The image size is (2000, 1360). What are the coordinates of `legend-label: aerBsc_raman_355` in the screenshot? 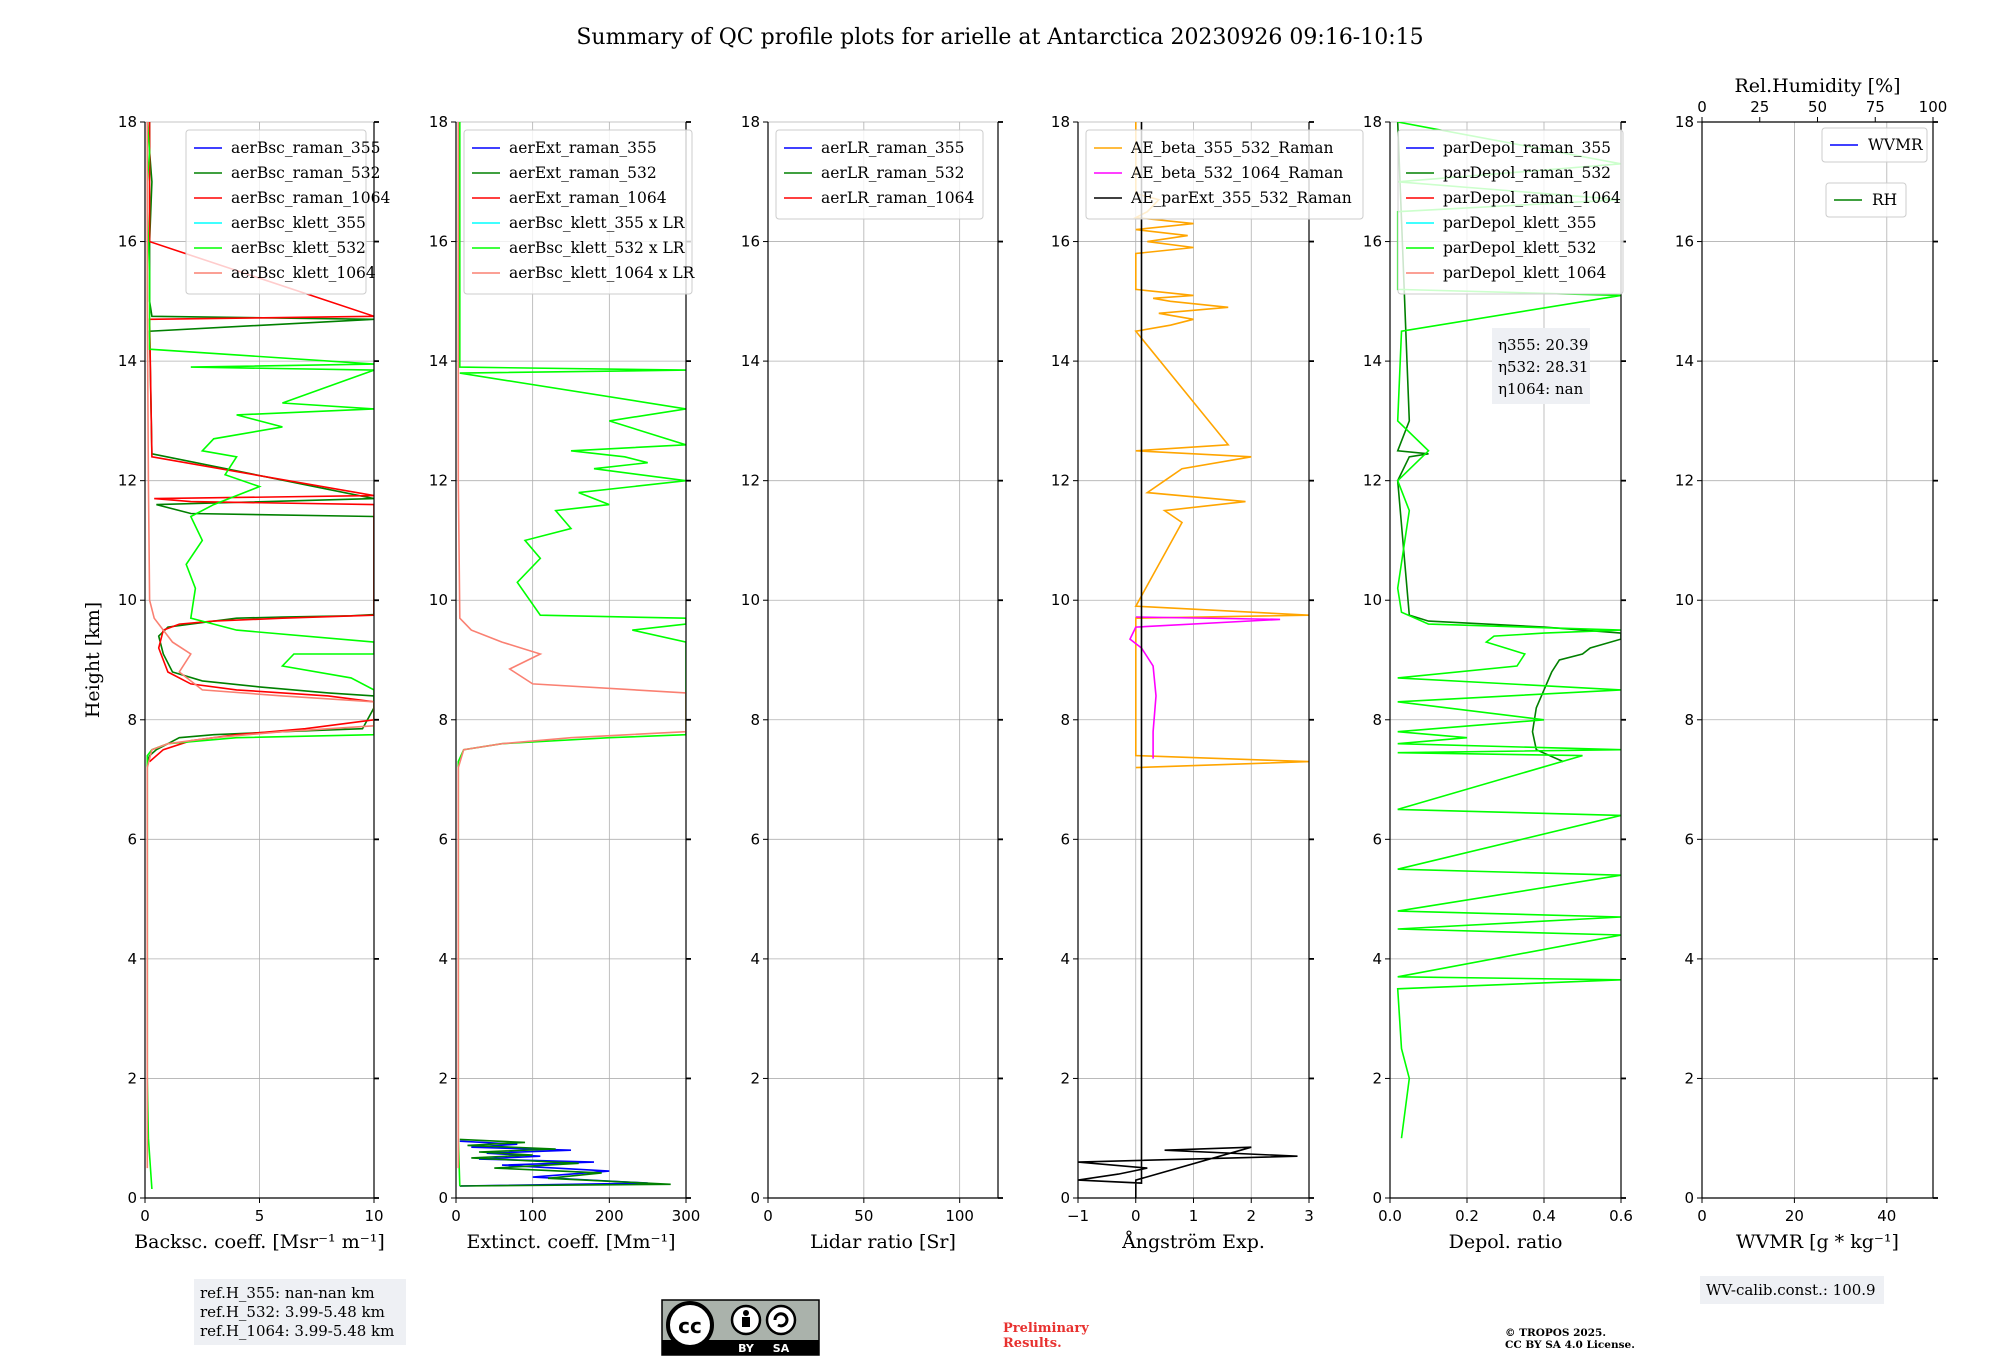 It's located at (306, 148).